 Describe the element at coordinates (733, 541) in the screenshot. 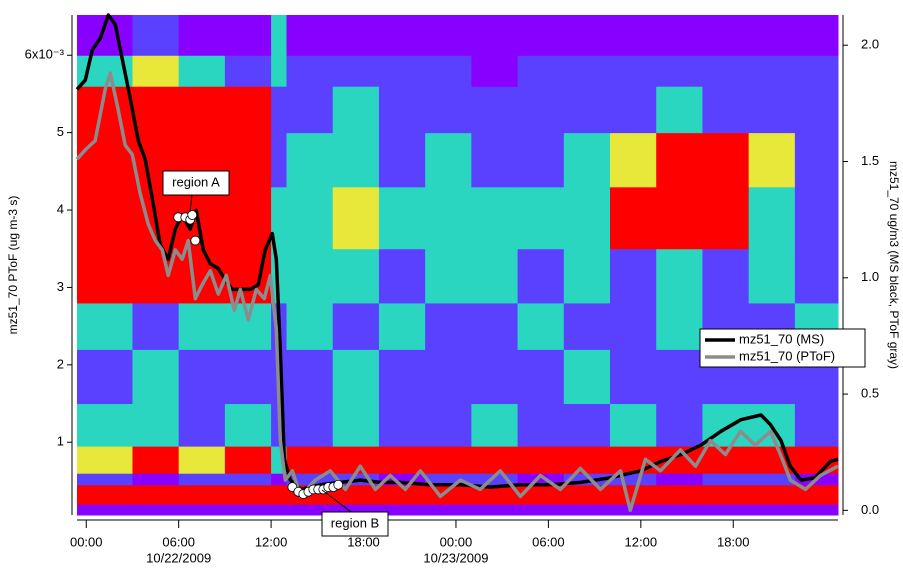

I see `x-tick-label: 18:00` at that location.